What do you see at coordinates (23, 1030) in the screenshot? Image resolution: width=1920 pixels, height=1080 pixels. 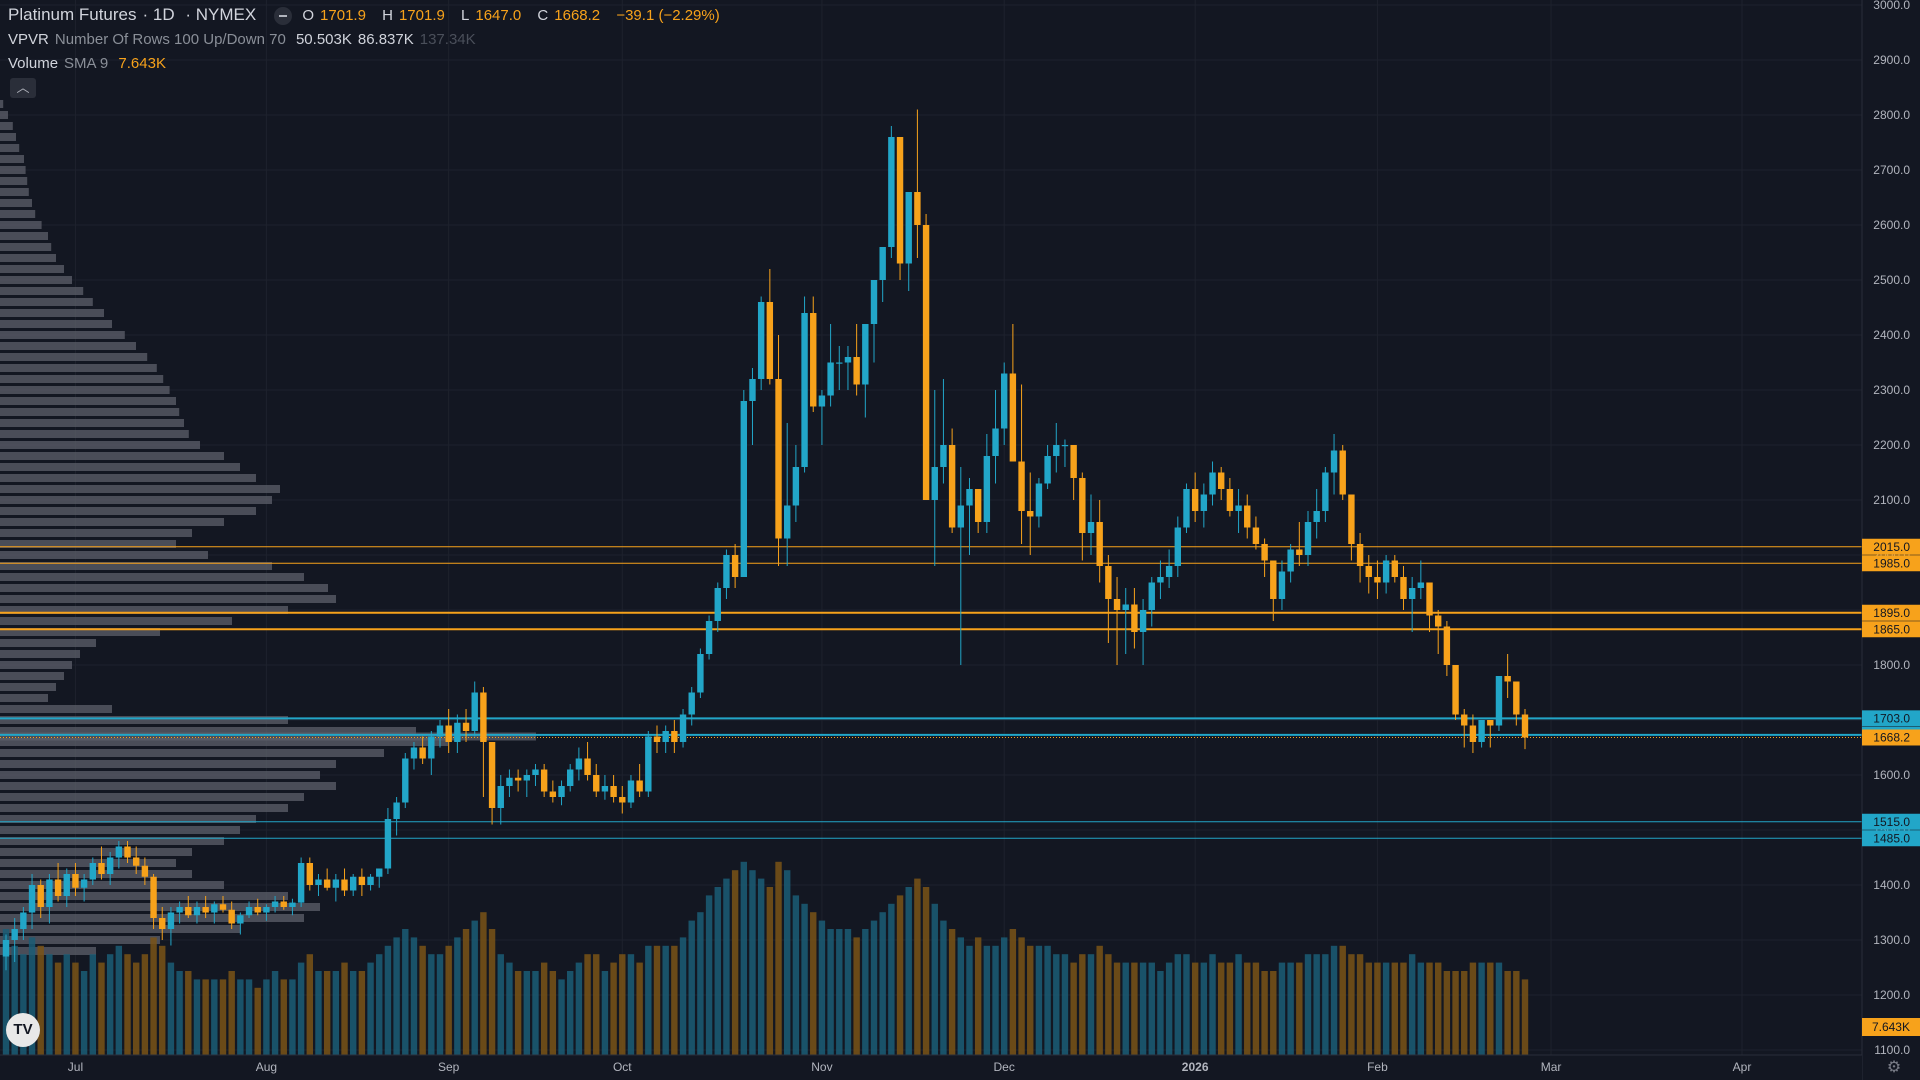 I see `tradingview-logo: TV` at bounding box center [23, 1030].